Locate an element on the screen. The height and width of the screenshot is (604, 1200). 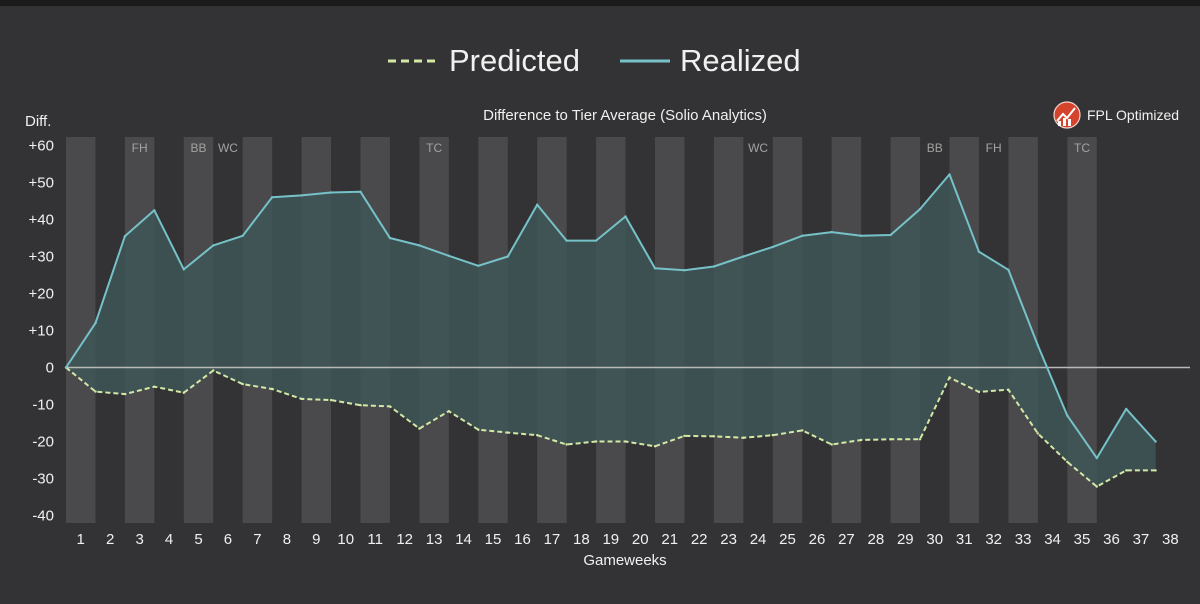
x-tick-label: 36 is located at coordinates (1111, 539).